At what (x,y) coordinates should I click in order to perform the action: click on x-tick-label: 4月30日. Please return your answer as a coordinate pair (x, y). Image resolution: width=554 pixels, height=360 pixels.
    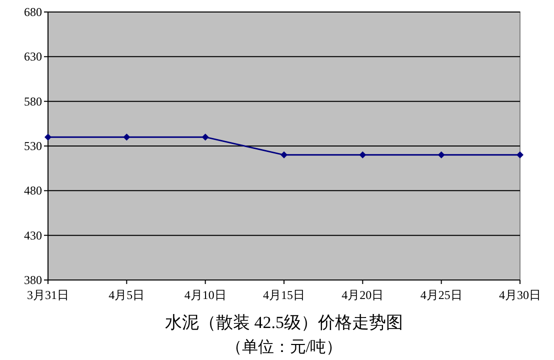
    Looking at the image, I should click on (520, 295).